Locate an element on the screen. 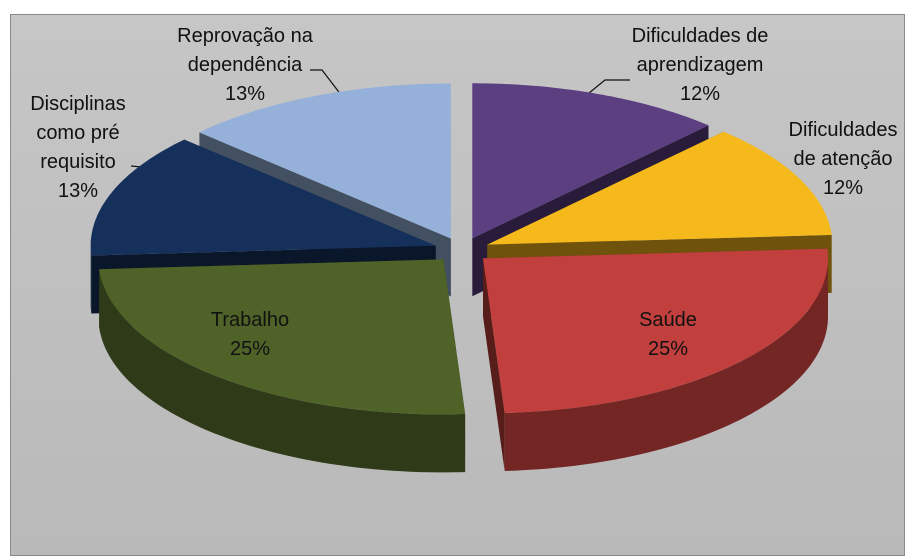 The height and width of the screenshot is (558, 909). data-label: Dificuldades de aprendizagem 12% is located at coordinates (700, 65).